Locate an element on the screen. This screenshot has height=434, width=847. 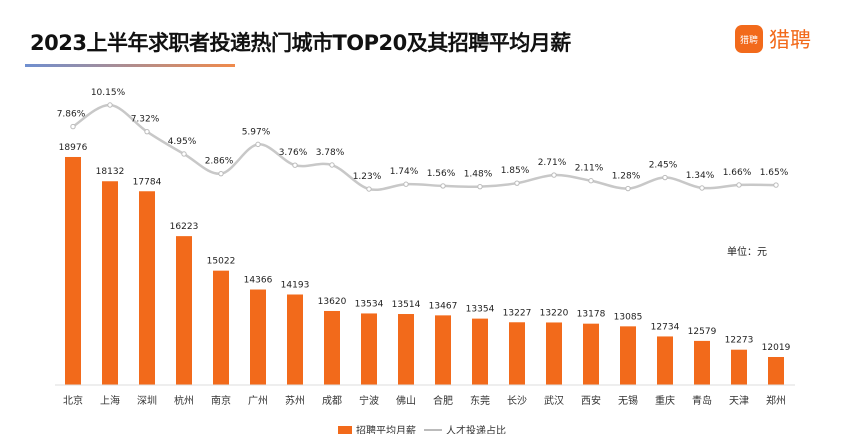
bar-value-label: 17784 is located at coordinates (147, 182).